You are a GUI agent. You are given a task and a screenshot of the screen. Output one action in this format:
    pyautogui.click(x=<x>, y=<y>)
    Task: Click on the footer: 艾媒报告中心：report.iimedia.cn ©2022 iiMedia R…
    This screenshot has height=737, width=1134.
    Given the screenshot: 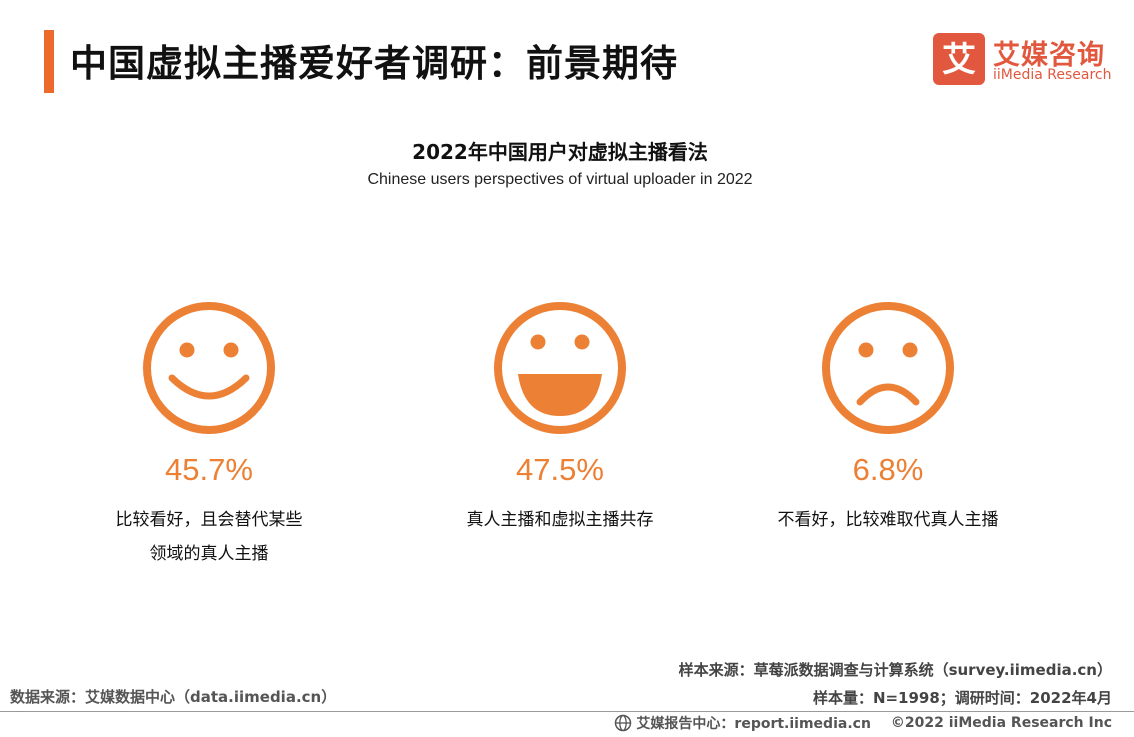 What is the action you would take?
    pyautogui.click(x=863, y=723)
    